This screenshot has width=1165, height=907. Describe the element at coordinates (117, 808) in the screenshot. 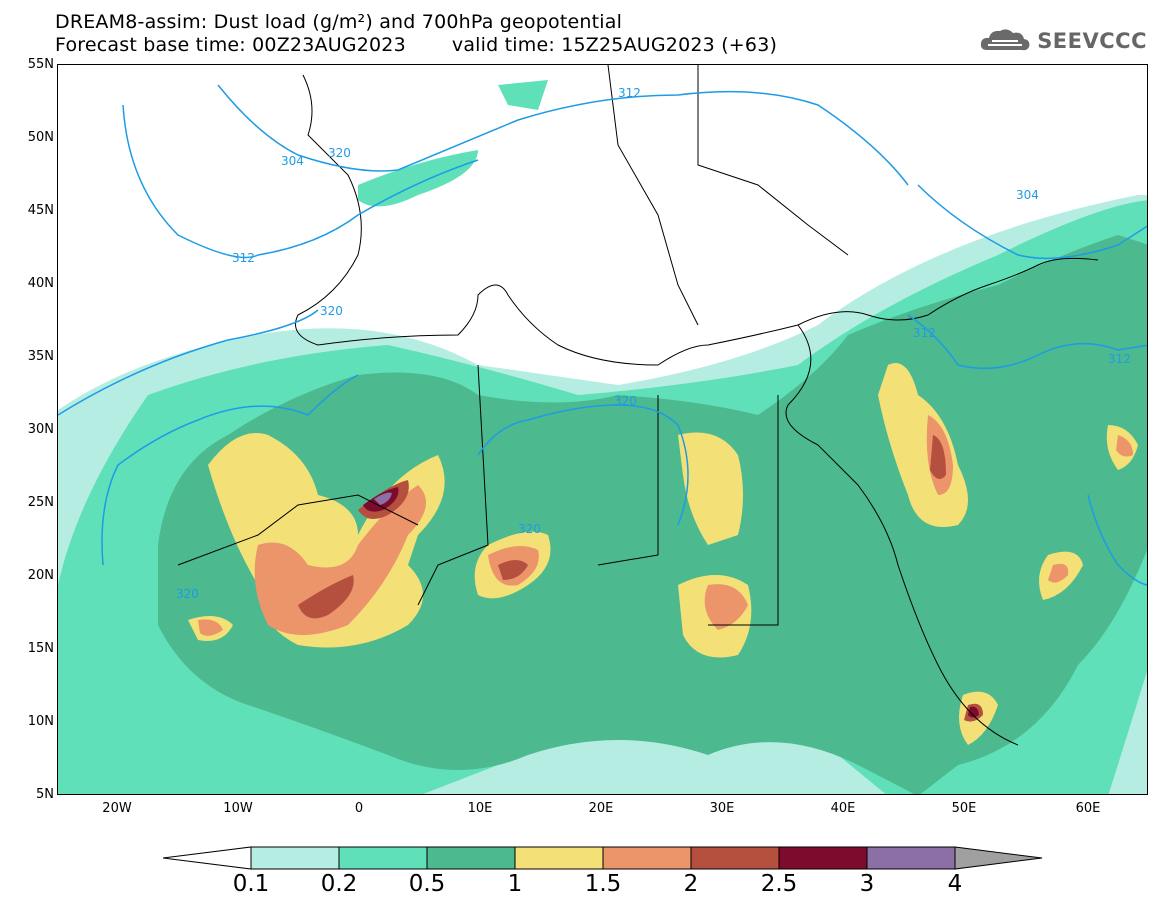

I see `lon-label: 20W` at that location.